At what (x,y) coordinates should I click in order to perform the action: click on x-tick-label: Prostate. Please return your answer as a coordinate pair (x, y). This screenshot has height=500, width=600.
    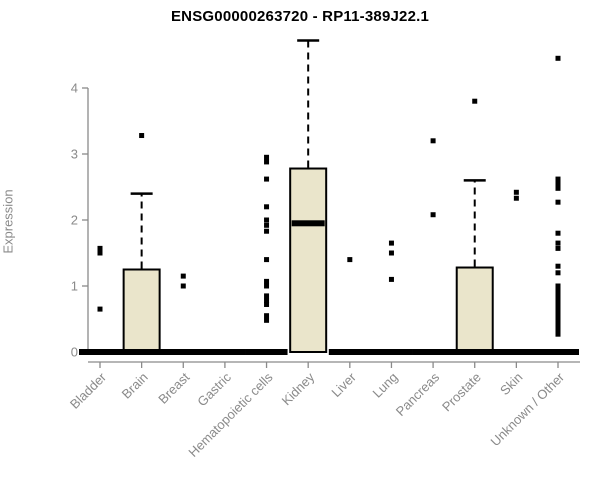
    Looking at the image, I should click on (461, 392).